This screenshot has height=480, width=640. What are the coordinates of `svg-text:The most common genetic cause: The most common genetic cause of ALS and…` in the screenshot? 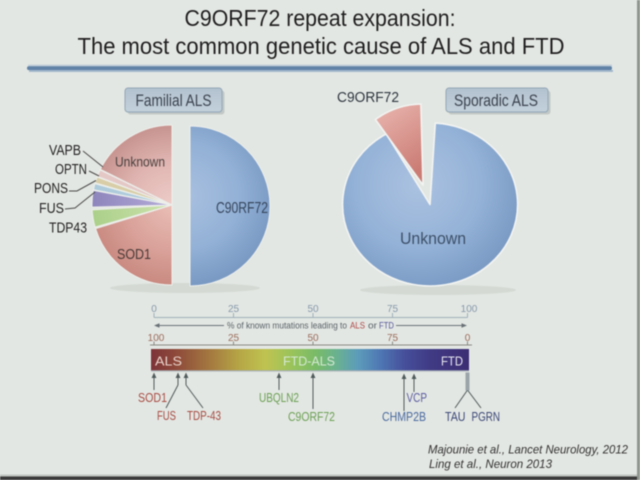 It's located at (321, 46).